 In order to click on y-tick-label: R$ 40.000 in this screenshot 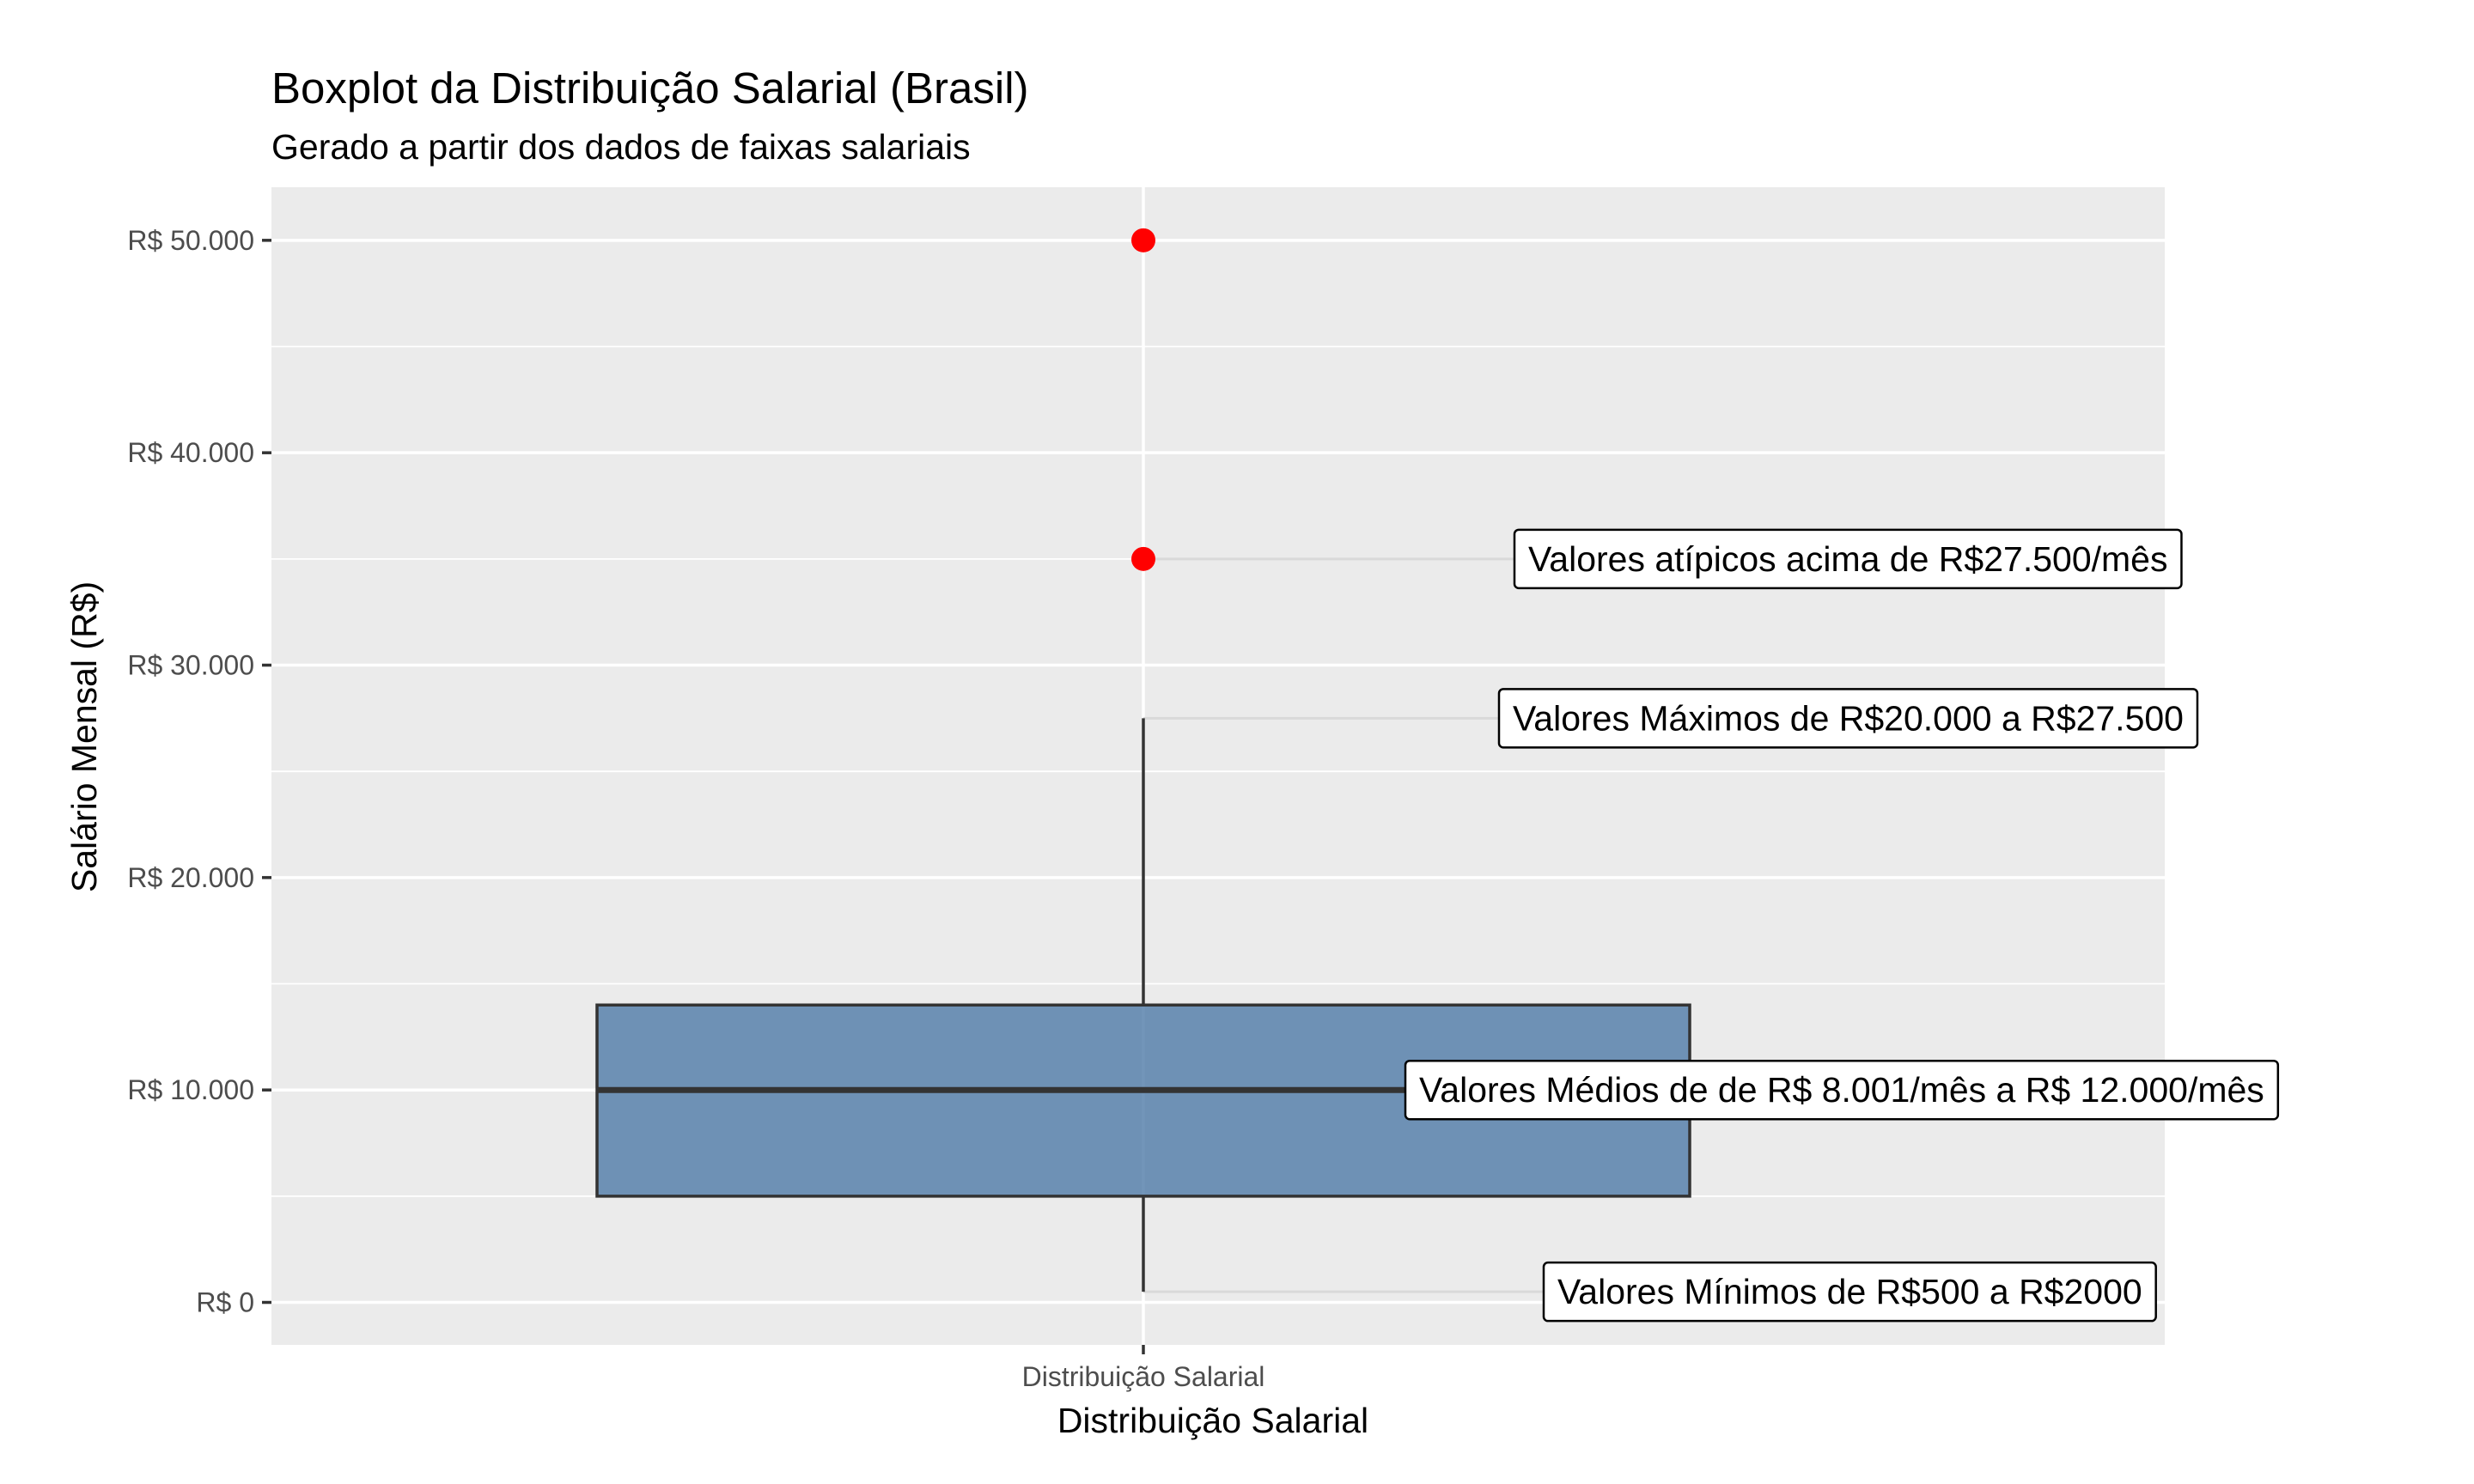, I will do `click(190, 453)`.